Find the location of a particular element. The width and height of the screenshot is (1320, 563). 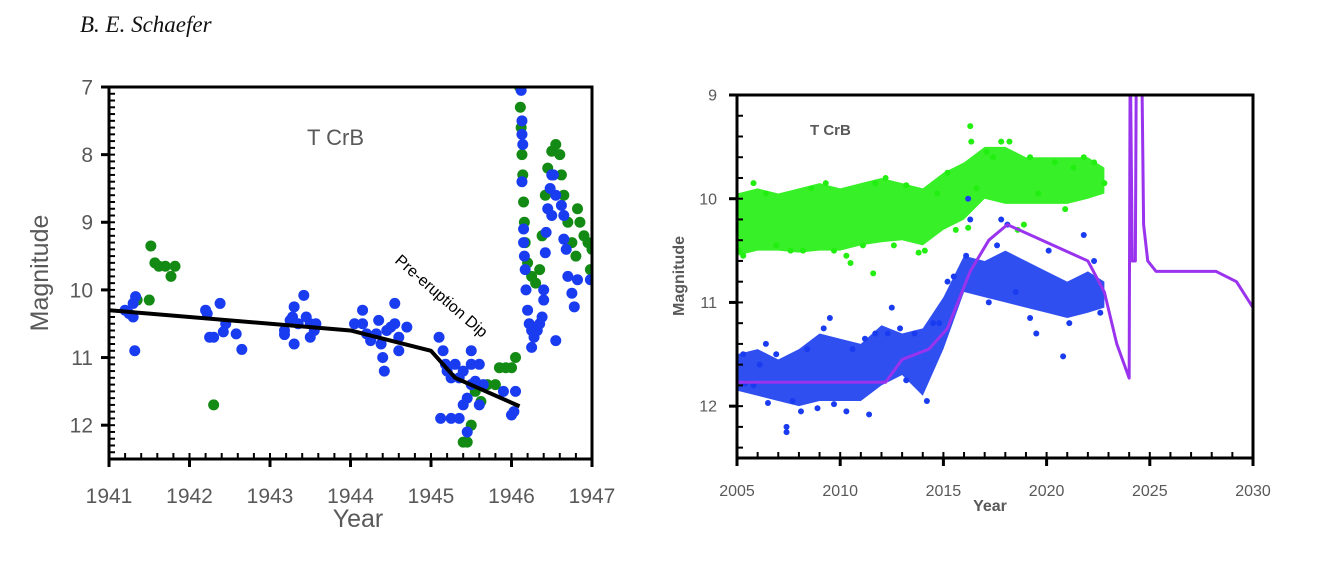

trend-line is located at coordinates (315, 358).